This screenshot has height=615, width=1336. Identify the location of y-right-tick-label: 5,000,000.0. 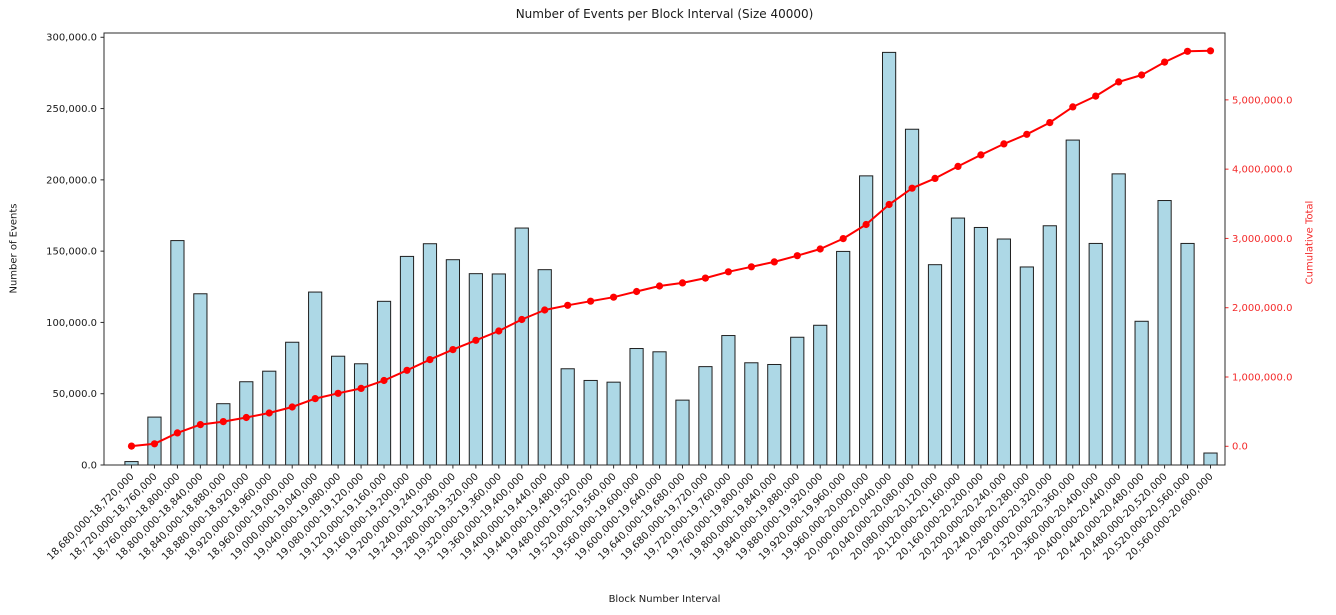
(1262, 100).